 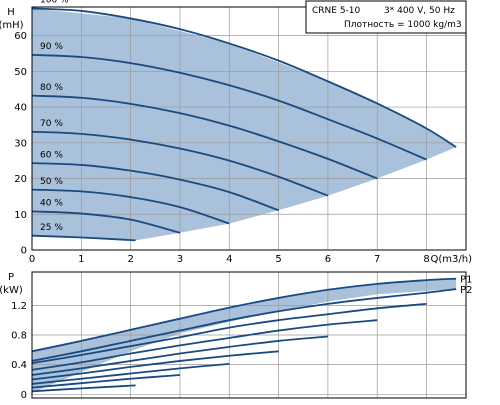 What do you see at coordinates (419, 11) in the screenshot?
I see `info-supply: 3* 400 V, 50 Hz` at bounding box center [419, 11].